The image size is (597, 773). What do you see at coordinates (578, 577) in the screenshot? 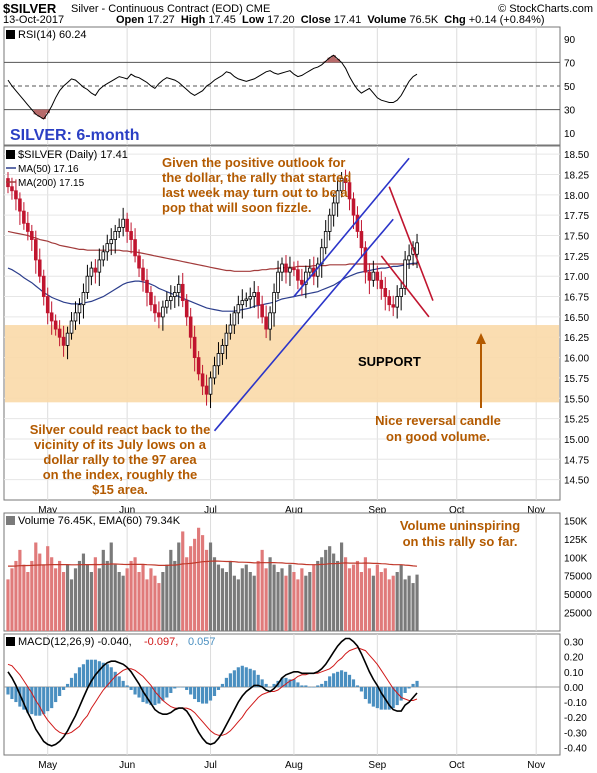
I see `volume-tick-label: 75000` at bounding box center [578, 577].